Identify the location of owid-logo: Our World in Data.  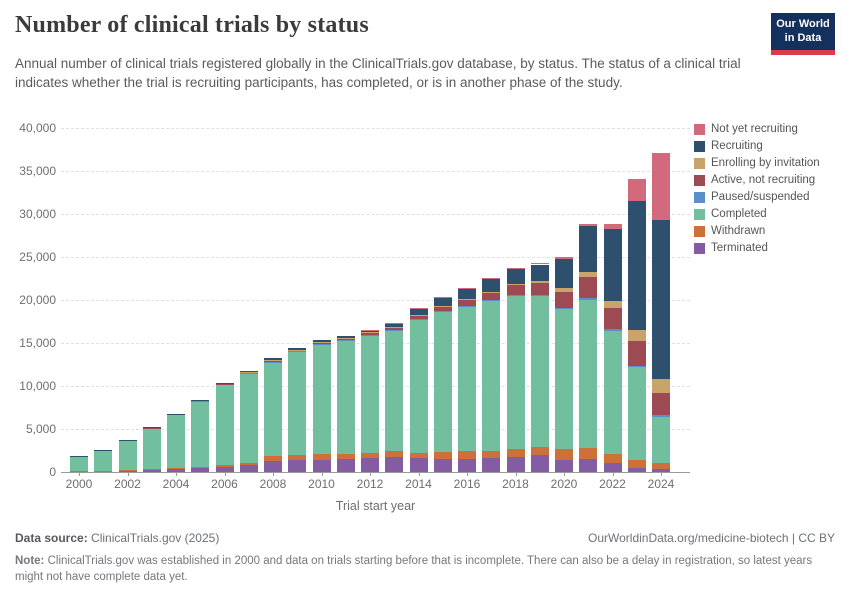
(803, 34).